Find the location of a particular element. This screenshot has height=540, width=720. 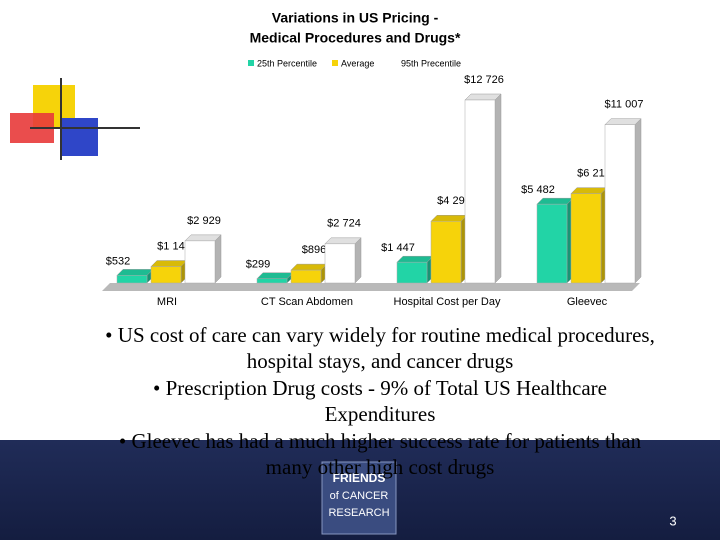

data-label: $5 482 is located at coordinates (538, 190).